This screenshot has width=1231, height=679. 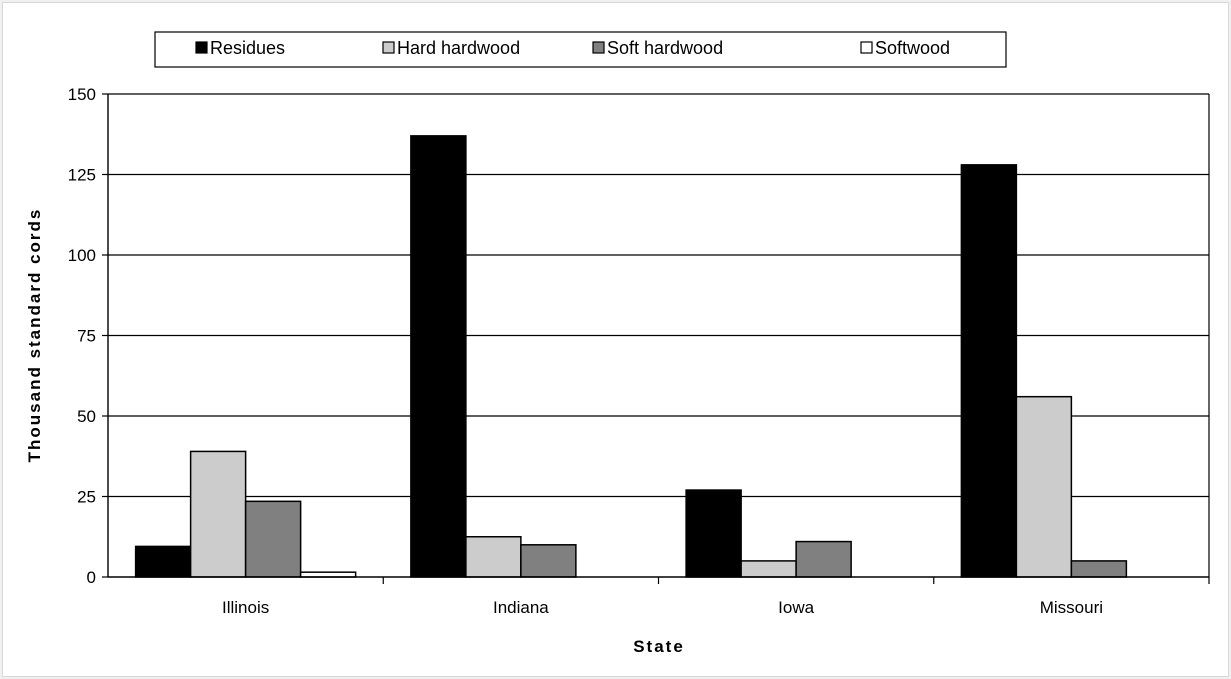 I want to click on legend-swatch-softwood, so click(x=866, y=47).